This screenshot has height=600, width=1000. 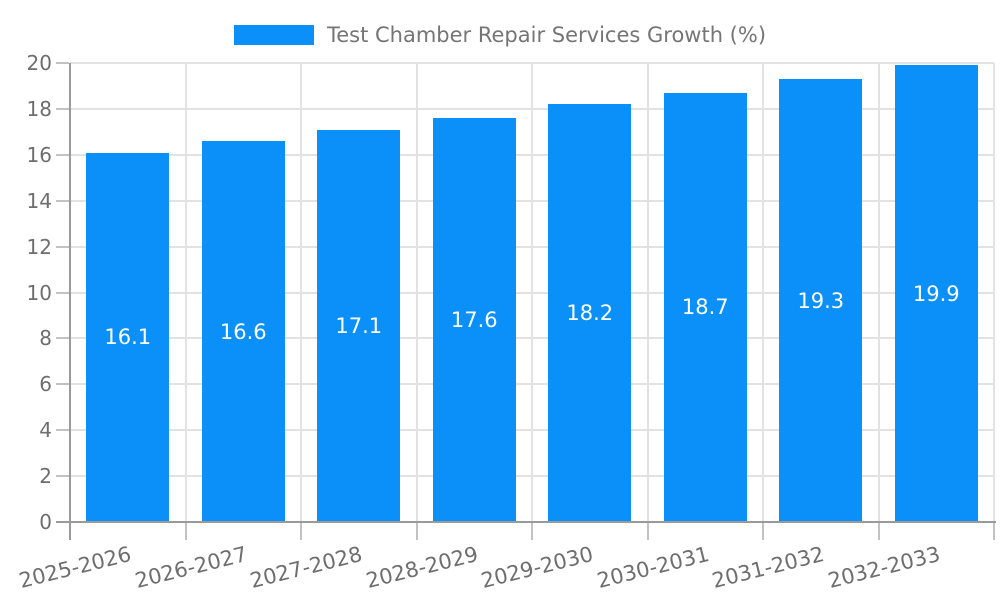 What do you see at coordinates (884, 567) in the screenshot?
I see `x-tick-label: 2032-2033` at bounding box center [884, 567].